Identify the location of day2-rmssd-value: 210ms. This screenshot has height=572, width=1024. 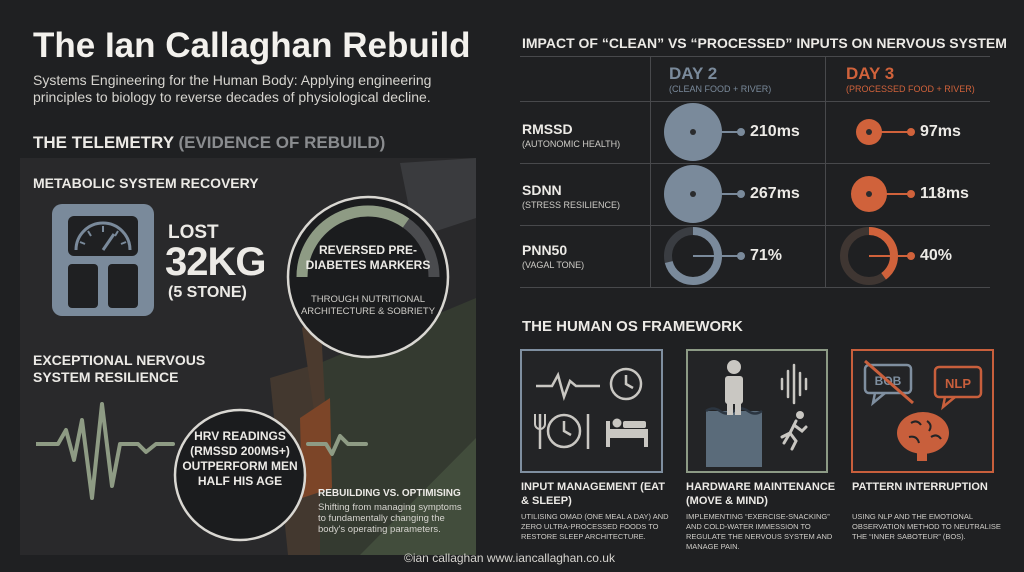
(775, 131).